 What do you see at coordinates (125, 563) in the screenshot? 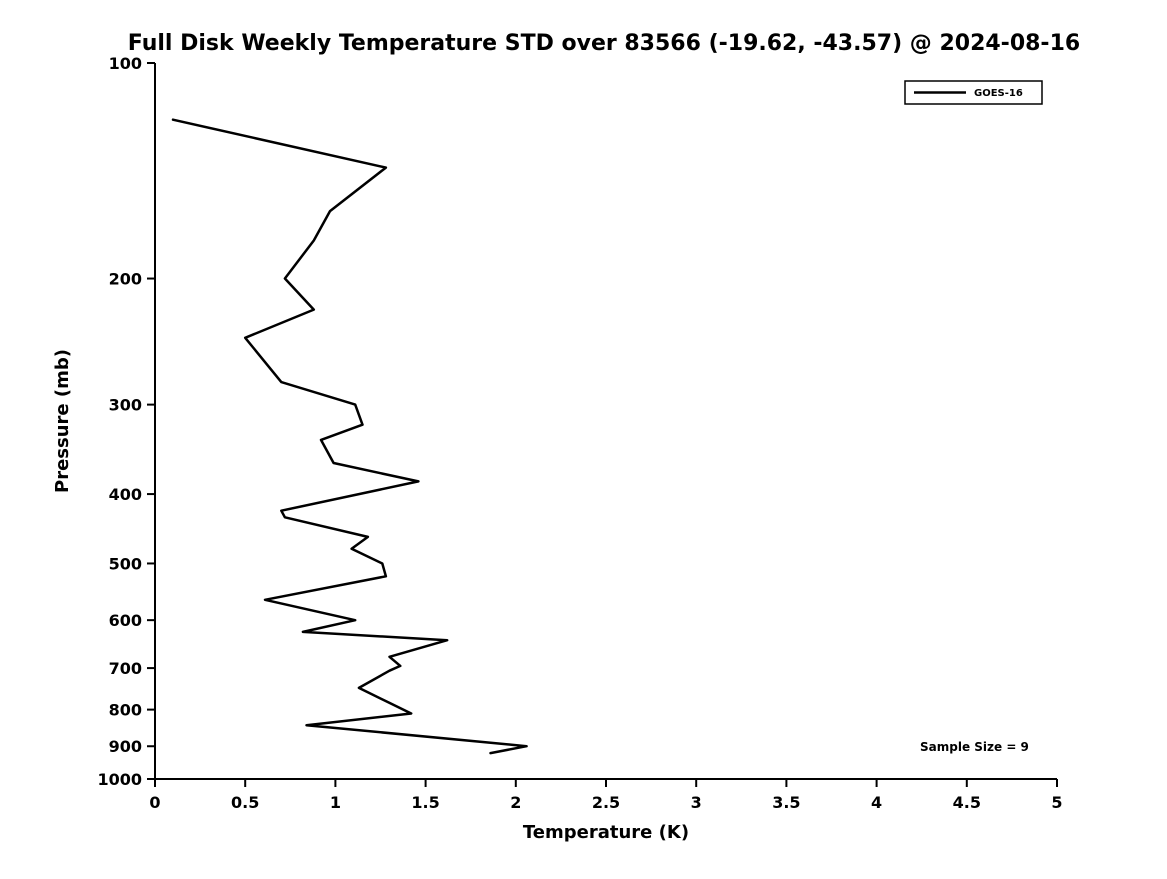
I see `y-tick-label: 500` at bounding box center [125, 563].